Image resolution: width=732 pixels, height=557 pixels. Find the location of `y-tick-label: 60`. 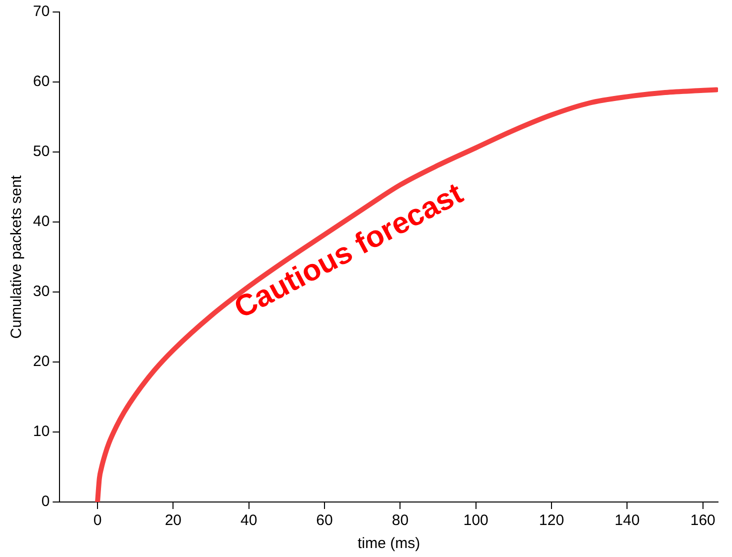

y-tick-label: 60 is located at coordinates (41, 81).